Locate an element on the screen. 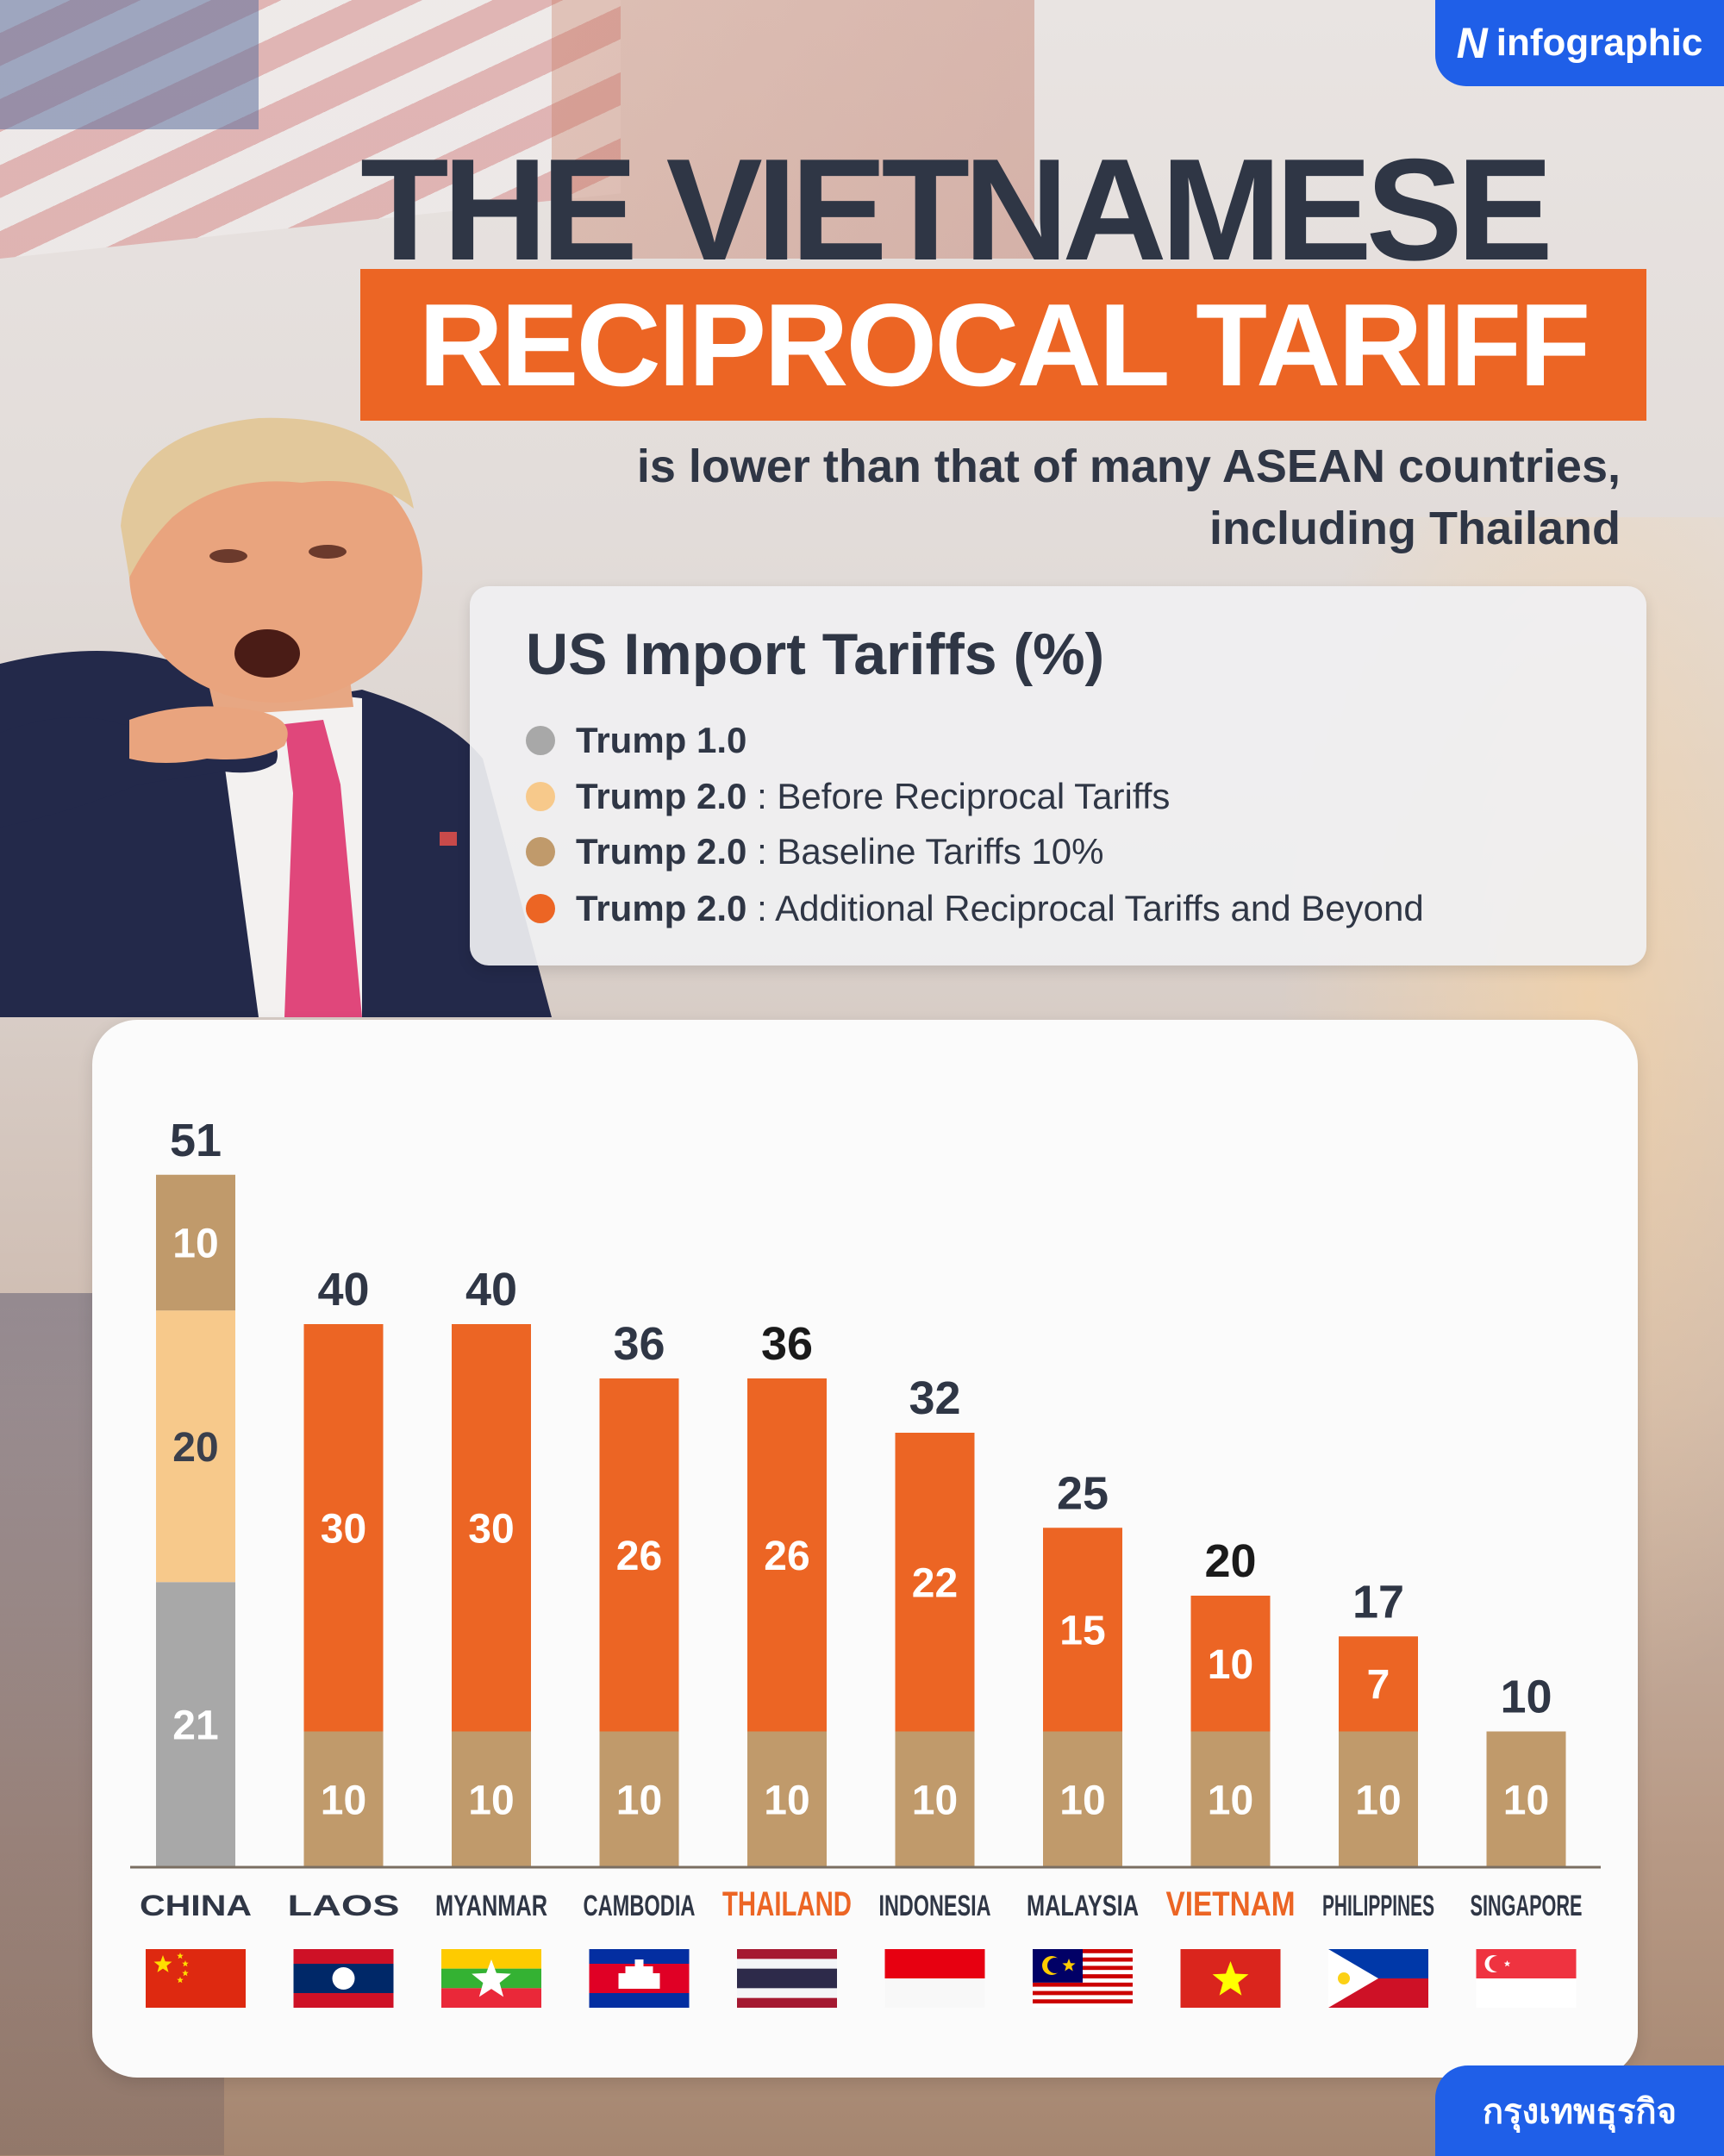  total-value-label: 17 is located at coordinates (1378, 1602).